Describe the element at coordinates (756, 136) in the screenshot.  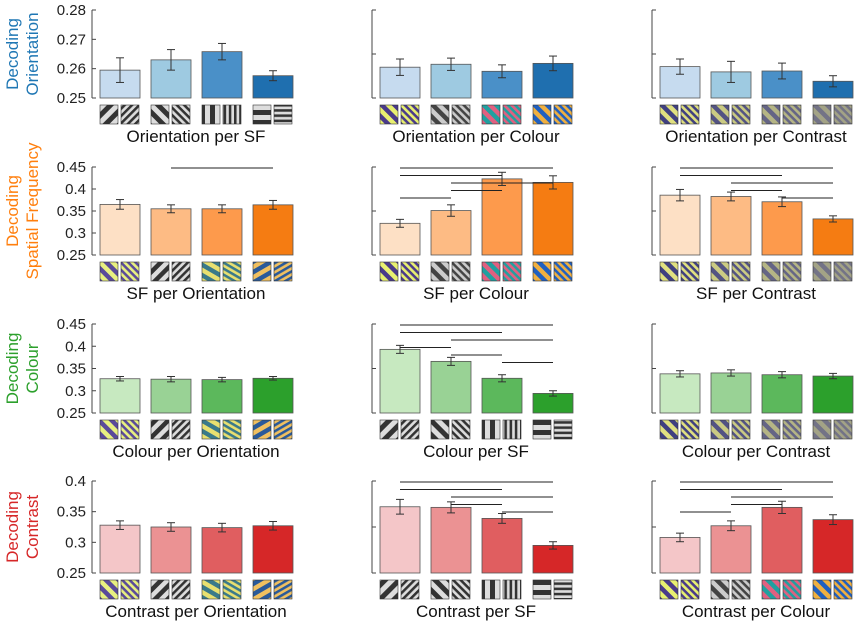
I see `x-axis-label: Orientation per Contrast` at that location.